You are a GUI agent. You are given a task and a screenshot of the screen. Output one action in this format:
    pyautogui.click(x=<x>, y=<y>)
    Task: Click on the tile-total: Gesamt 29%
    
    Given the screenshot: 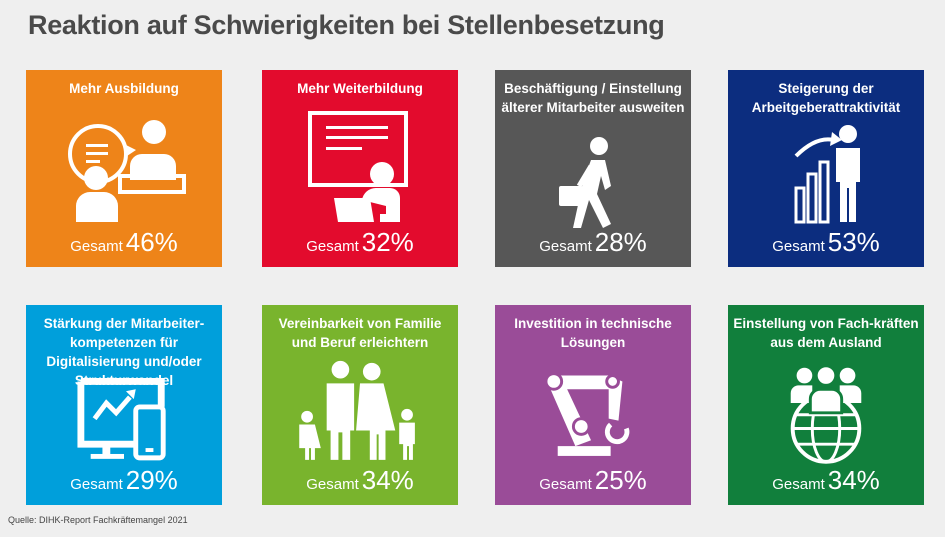 What is the action you would take?
    pyautogui.click(x=124, y=480)
    